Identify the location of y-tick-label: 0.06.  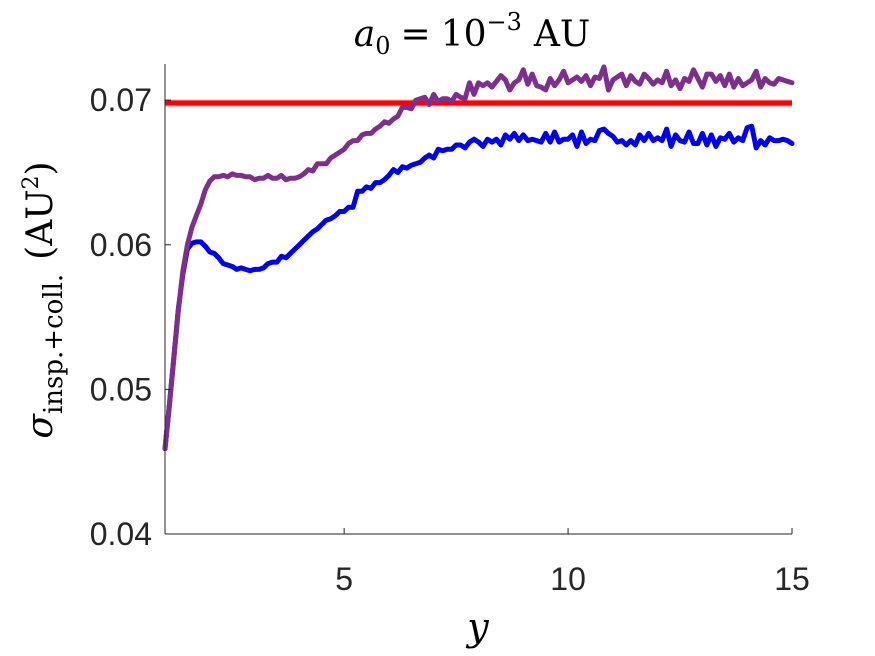
(121, 245).